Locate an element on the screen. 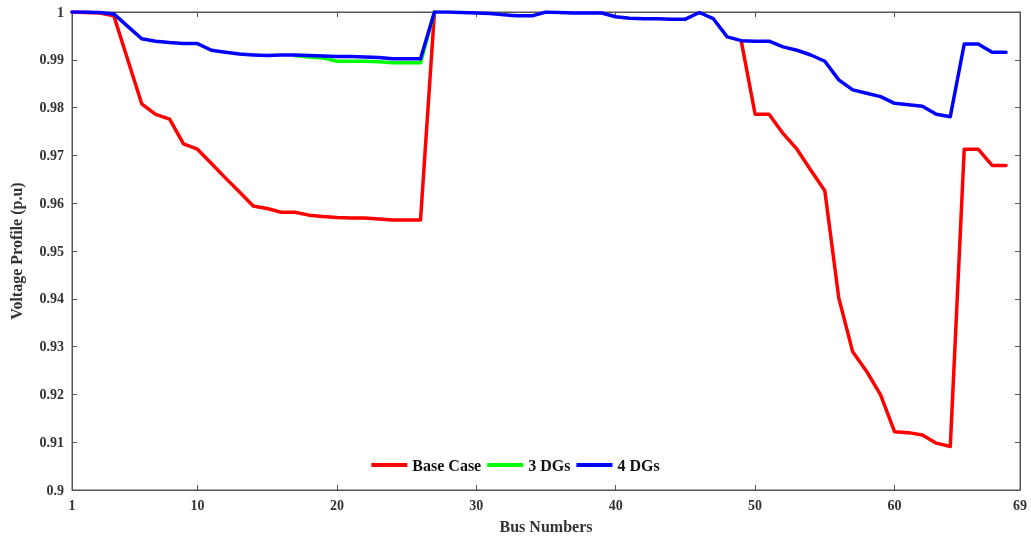  y-tick-label: 0.97 is located at coordinates (51, 155).